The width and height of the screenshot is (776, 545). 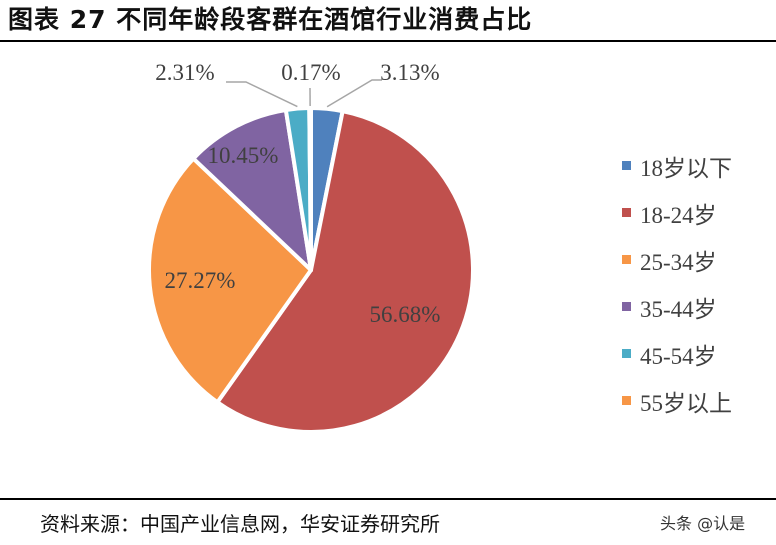 I want to click on source-note: 资料来源：中国产业信息网，华安证券研究所, so click(x=240, y=524).